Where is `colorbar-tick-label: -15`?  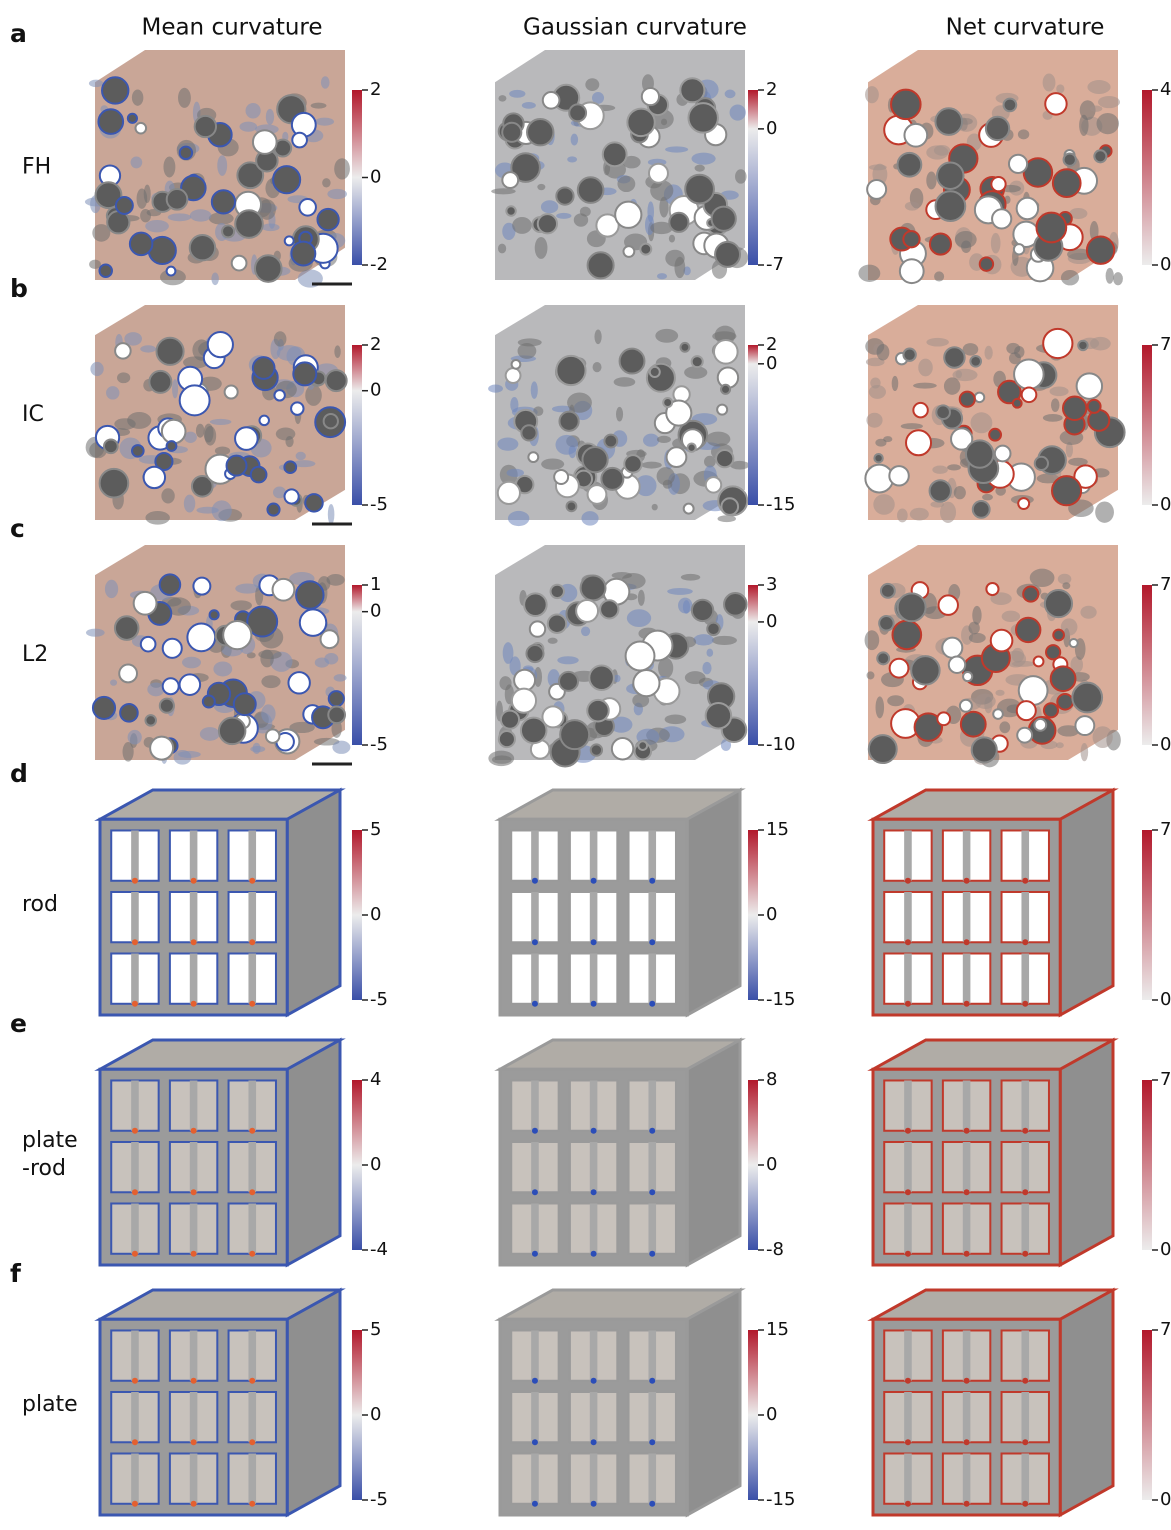
colorbar-tick-label: -15 is located at coordinates (780, 1499).